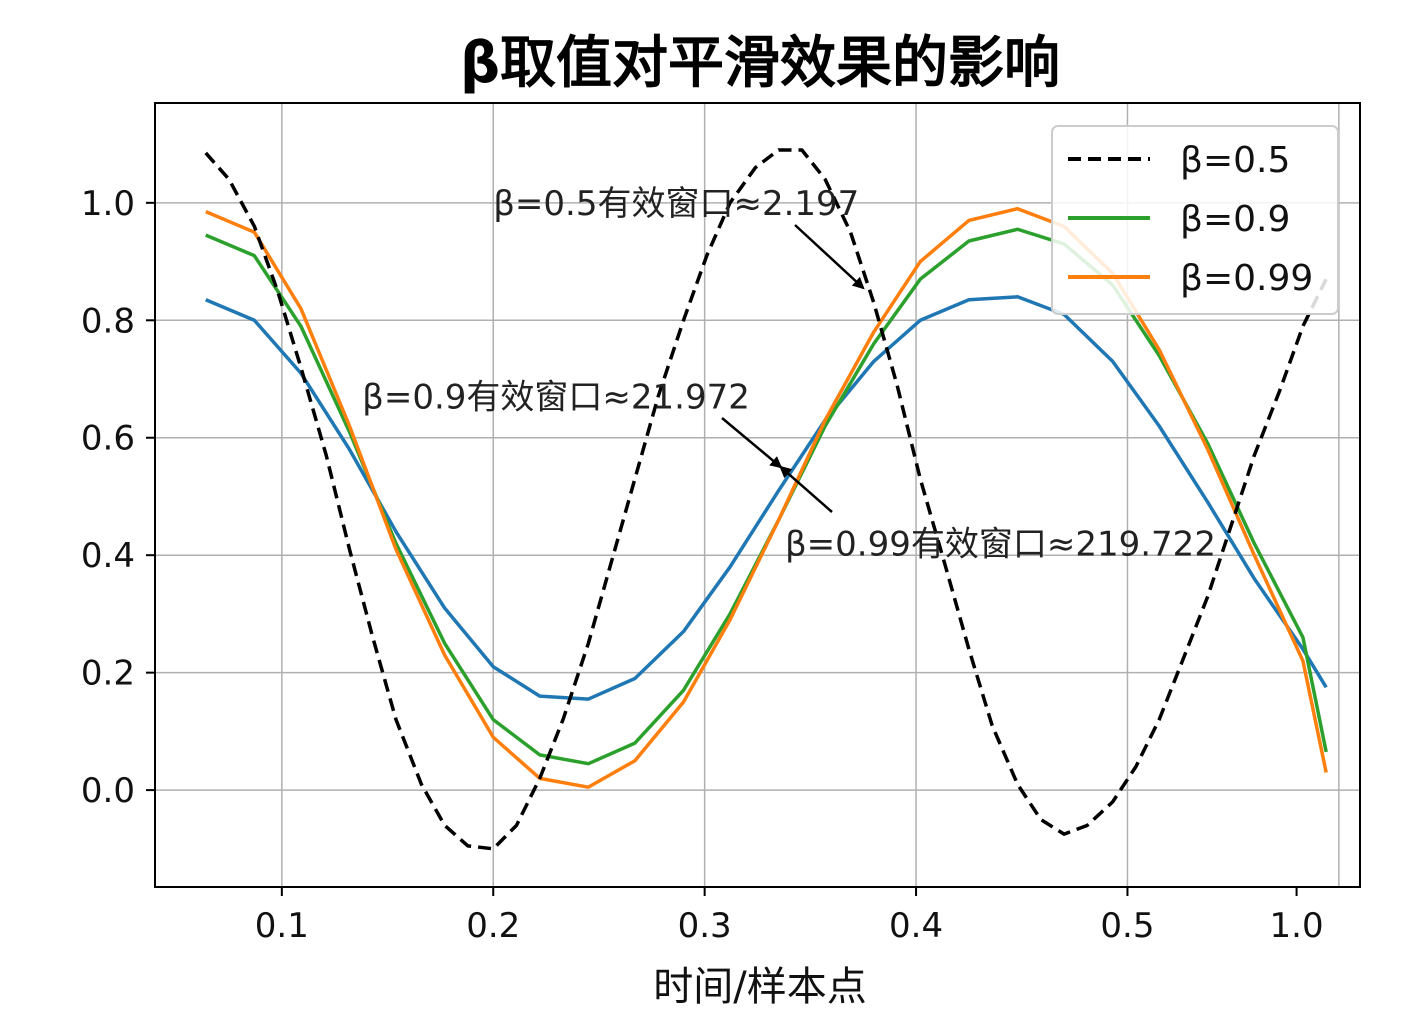 This screenshot has height=1030, width=1402. What do you see at coordinates (760, 63) in the screenshot?
I see `chart-title: β取值对平滑效果的影响` at bounding box center [760, 63].